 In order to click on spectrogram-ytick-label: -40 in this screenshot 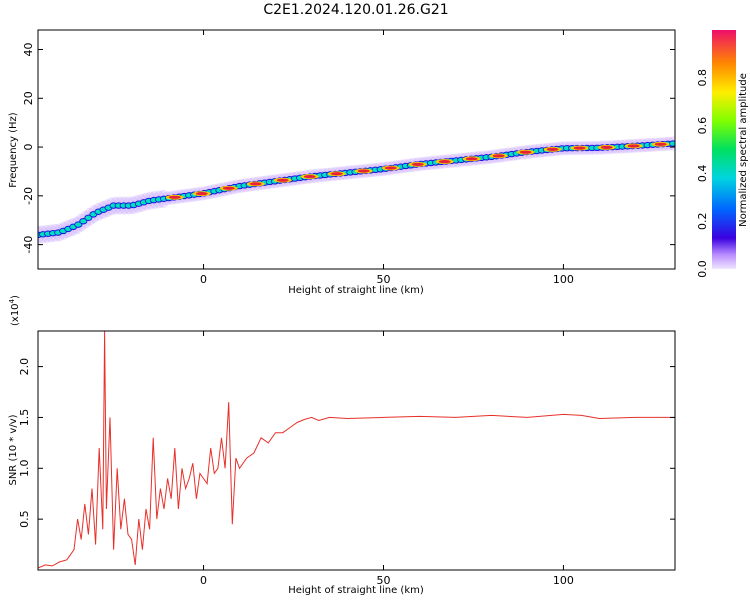, I will do `click(28, 245)`.